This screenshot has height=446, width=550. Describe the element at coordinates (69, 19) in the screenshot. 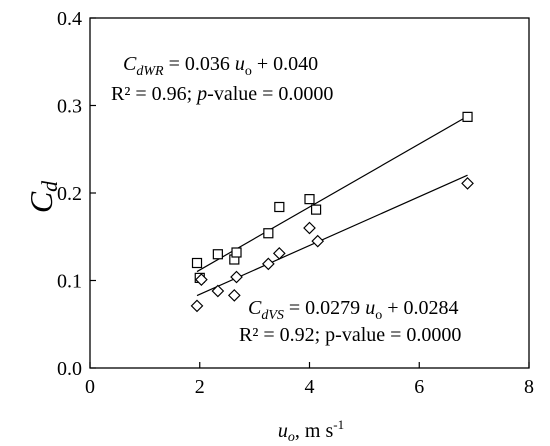

I see `y-tick-label: 0.4` at that location.